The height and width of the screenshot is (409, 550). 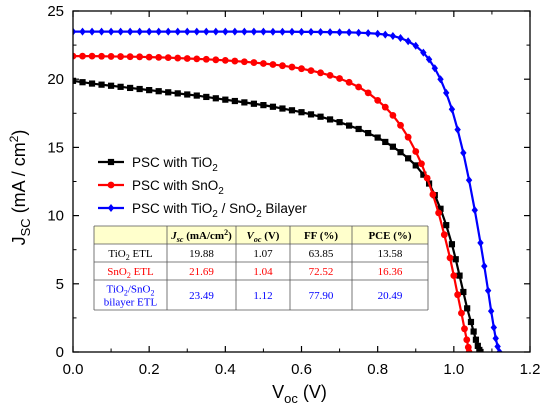 What do you see at coordinates (262, 296) in the screenshot?
I see `table-cell-value: 1.12` at bounding box center [262, 296].